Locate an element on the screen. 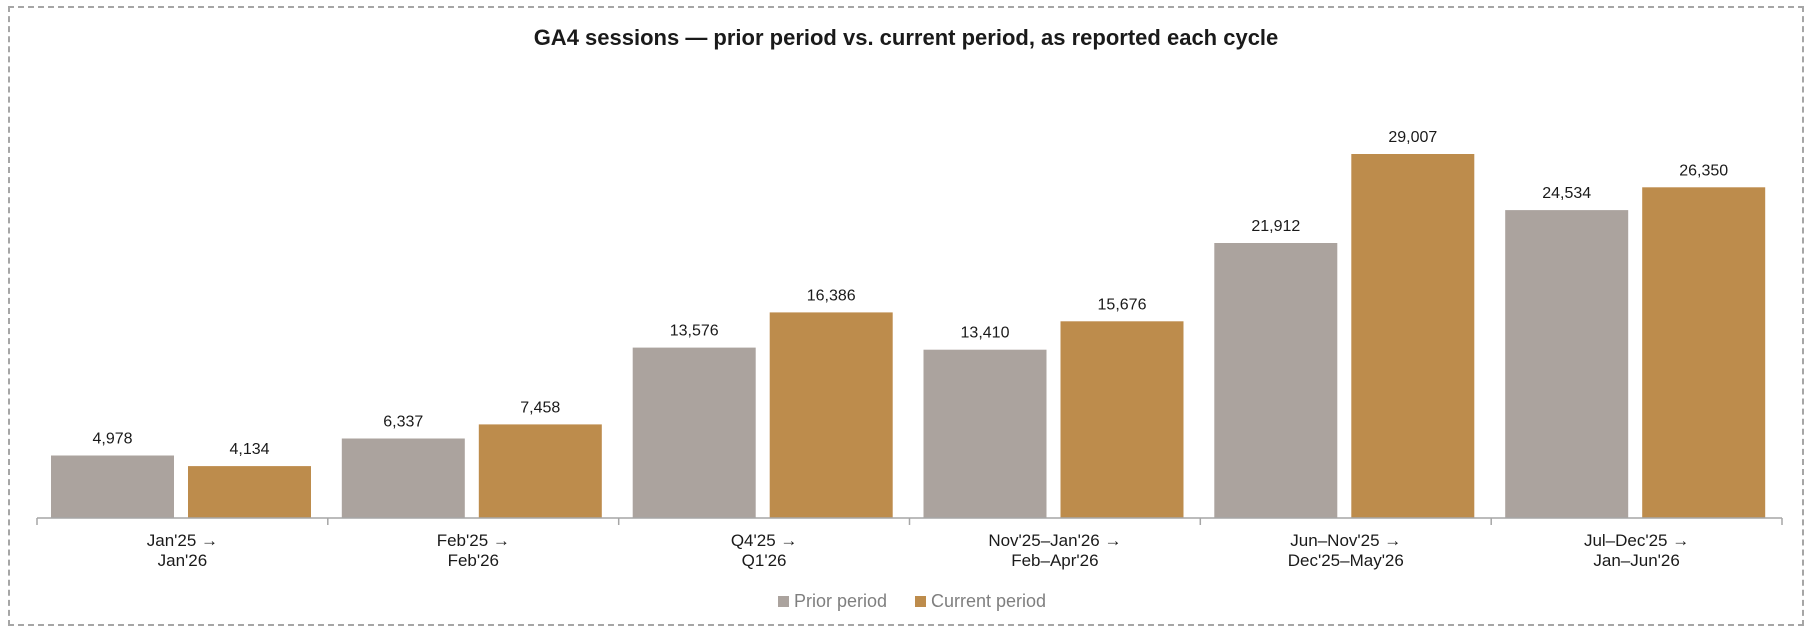 The height and width of the screenshot is (634, 1816). legend-swatch-current is located at coordinates (920, 601).